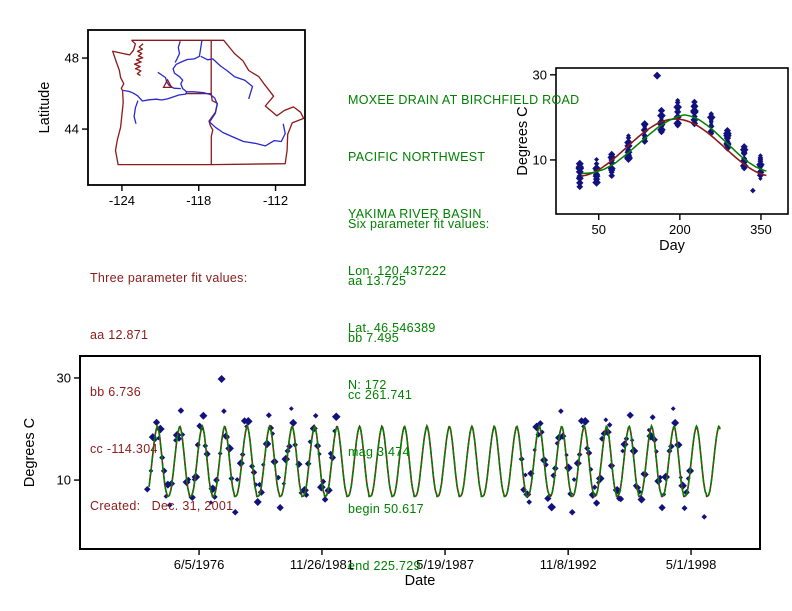  Describe the element at coordinates (122, 200) in the screenshot. I see `x-tick-label: -124` at that location.